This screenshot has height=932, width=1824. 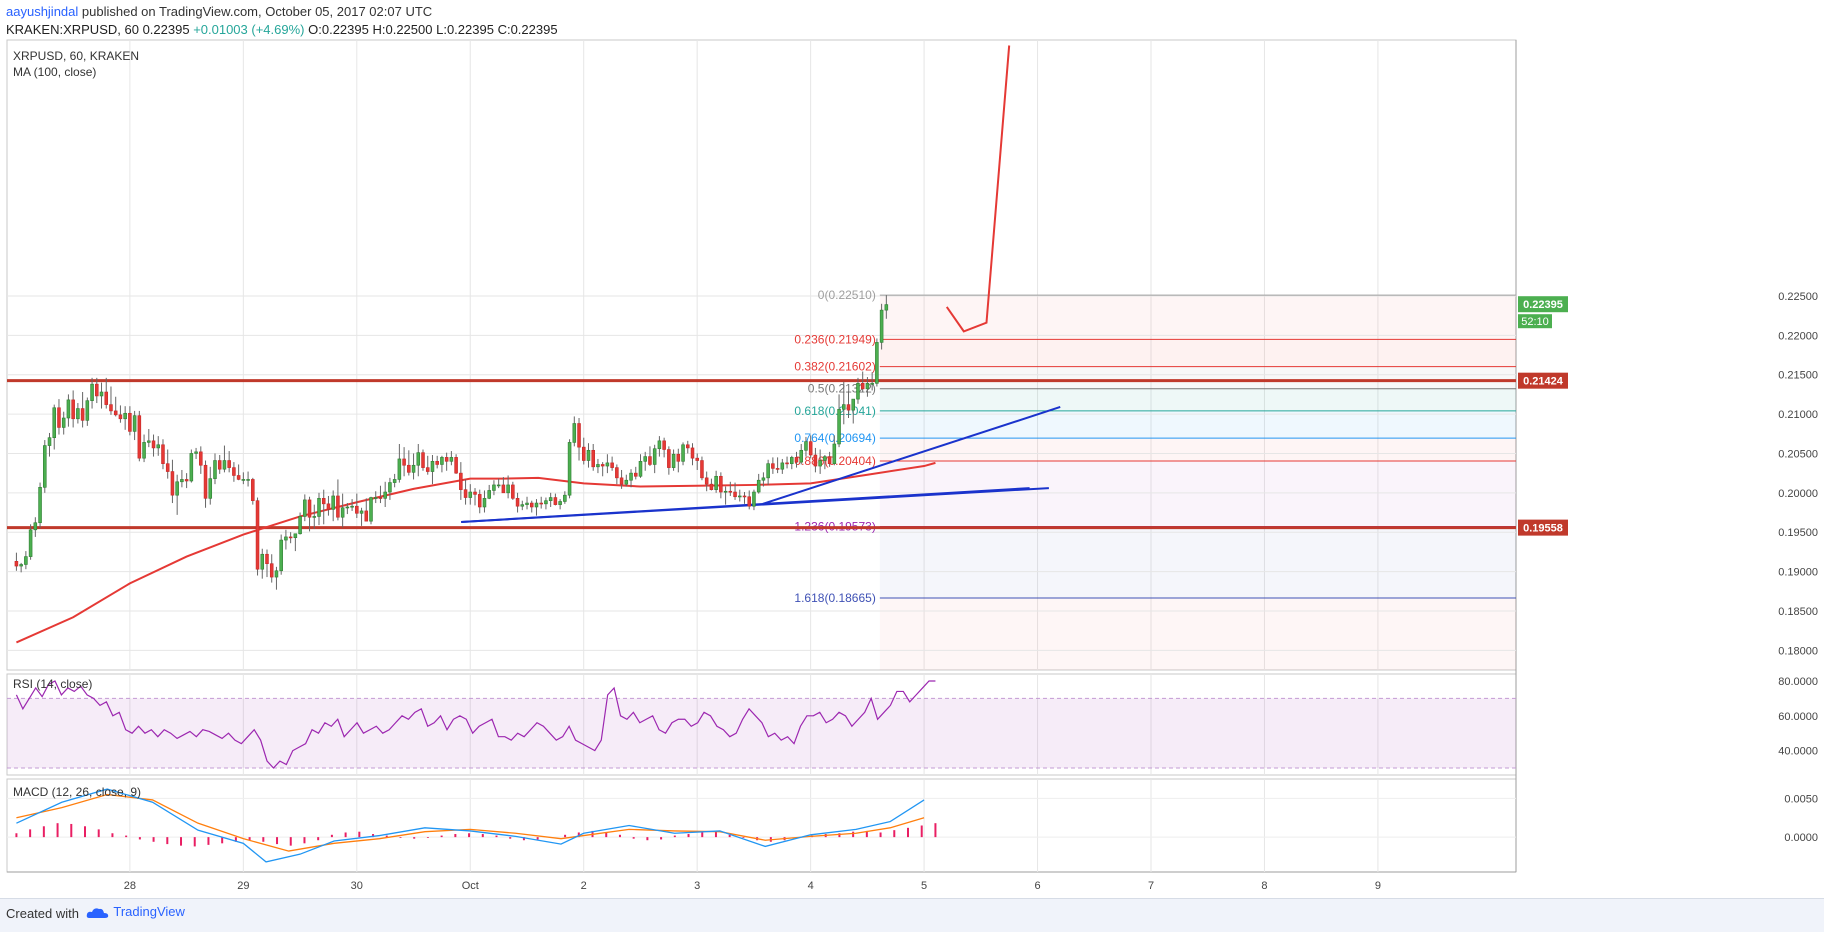 What do you see at coordinates (345, 29) in the screenshot?
I see `open-value: 0.22395` at bounding box center [345, 29].